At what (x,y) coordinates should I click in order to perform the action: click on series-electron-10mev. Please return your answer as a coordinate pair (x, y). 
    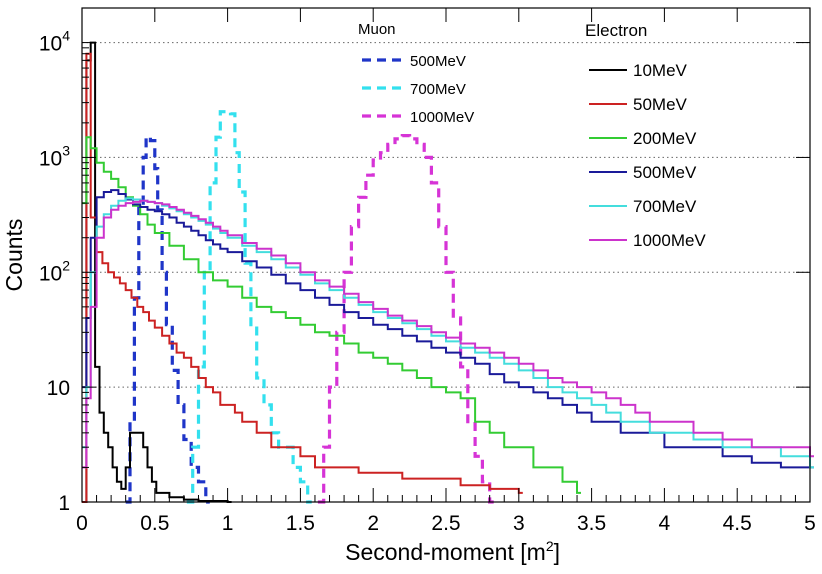
    Looking at the image, I should click on (157, 272).